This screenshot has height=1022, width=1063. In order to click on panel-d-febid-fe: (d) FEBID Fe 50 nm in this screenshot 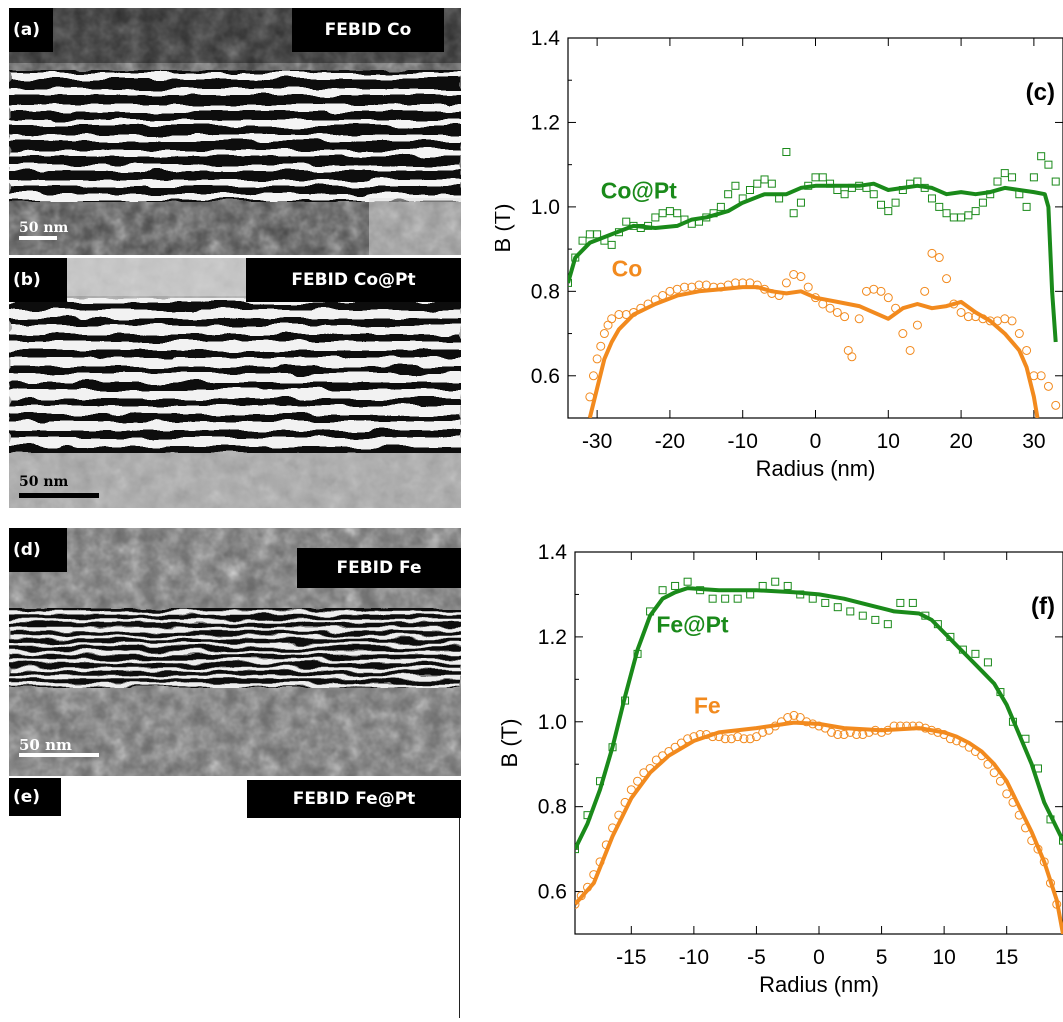, I will do `click(235, 652)`.